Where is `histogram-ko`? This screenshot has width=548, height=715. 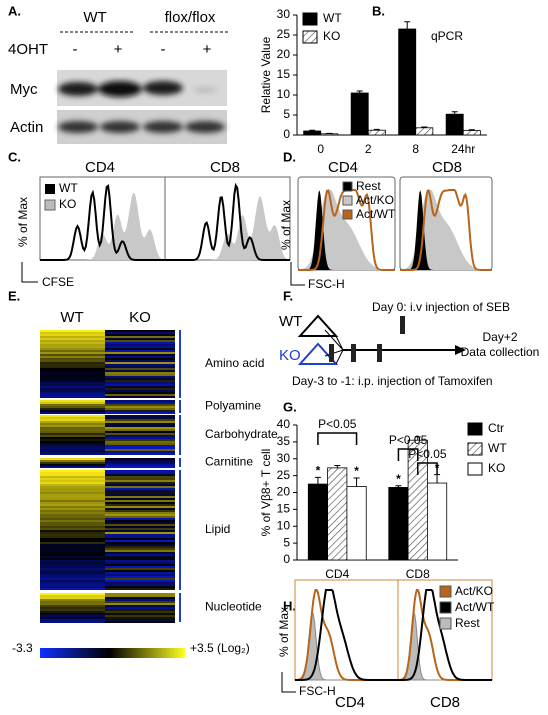
histogram-ko is located at coordinates (102, 226).